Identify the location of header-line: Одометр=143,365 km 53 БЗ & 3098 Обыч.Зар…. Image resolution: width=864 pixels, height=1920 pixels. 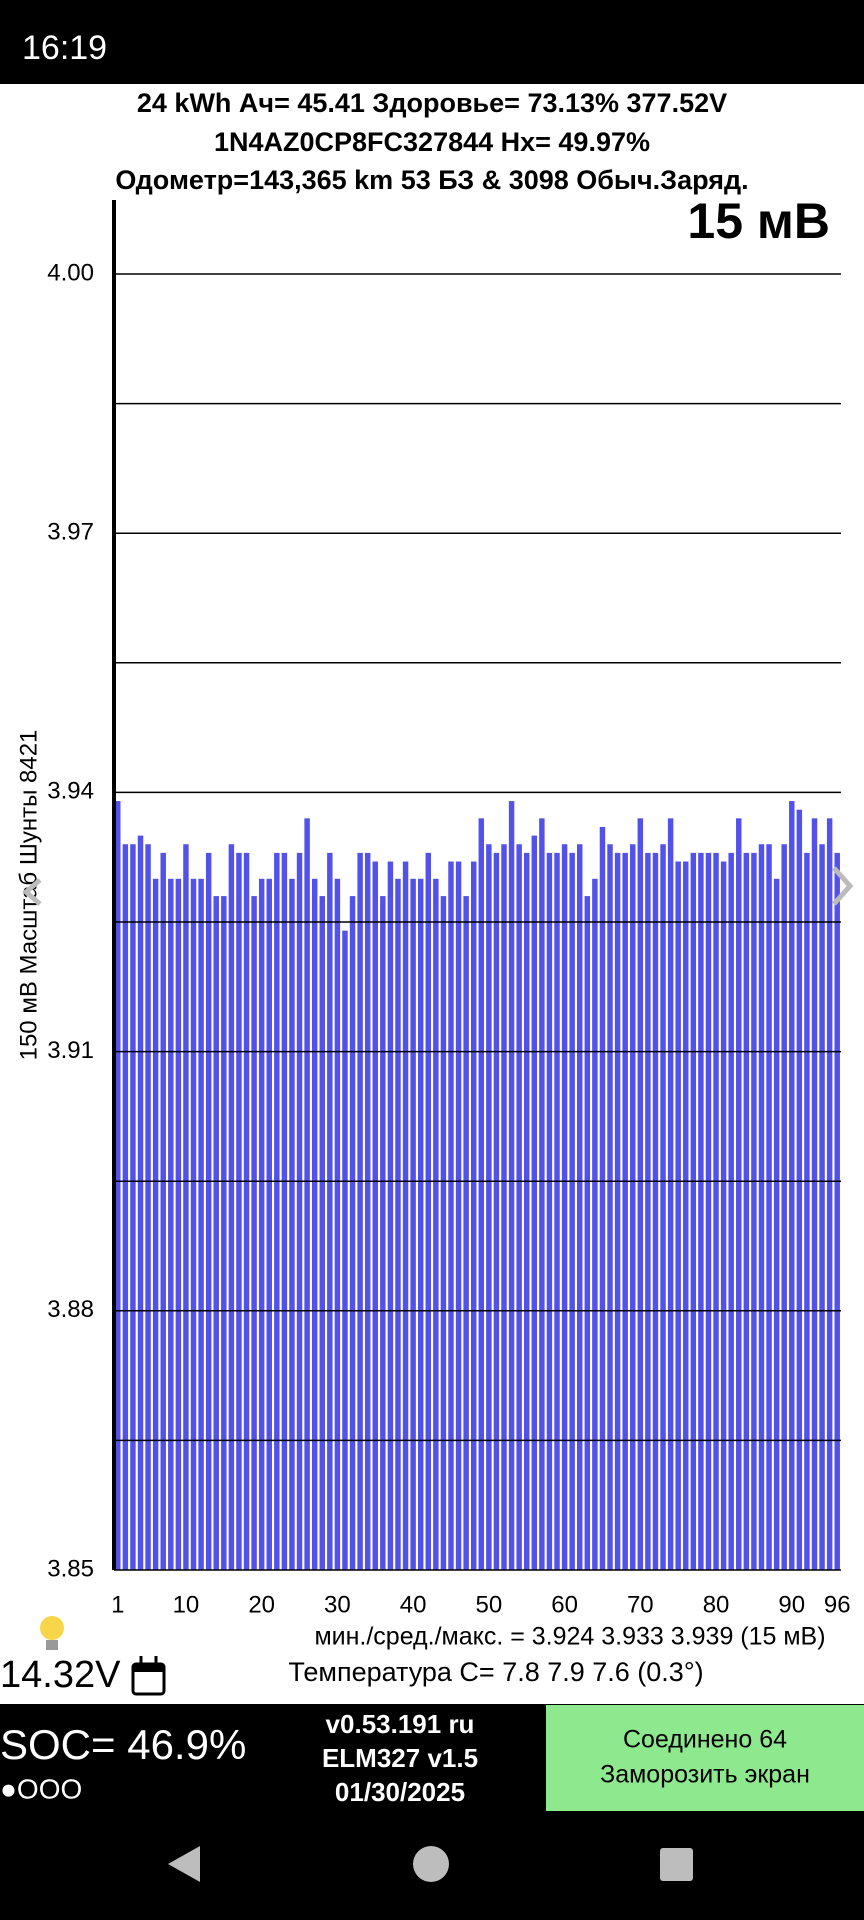
(431, 180).